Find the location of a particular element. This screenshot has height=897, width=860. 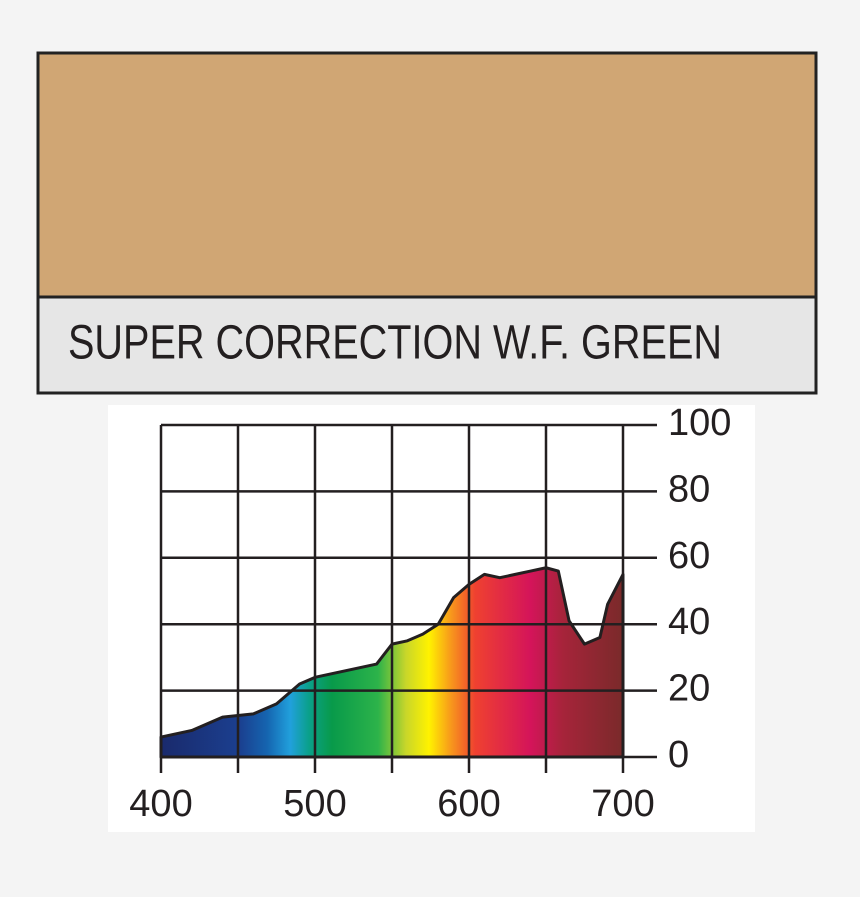

y-tick-label: 60 is located at coordinates (689, 556).